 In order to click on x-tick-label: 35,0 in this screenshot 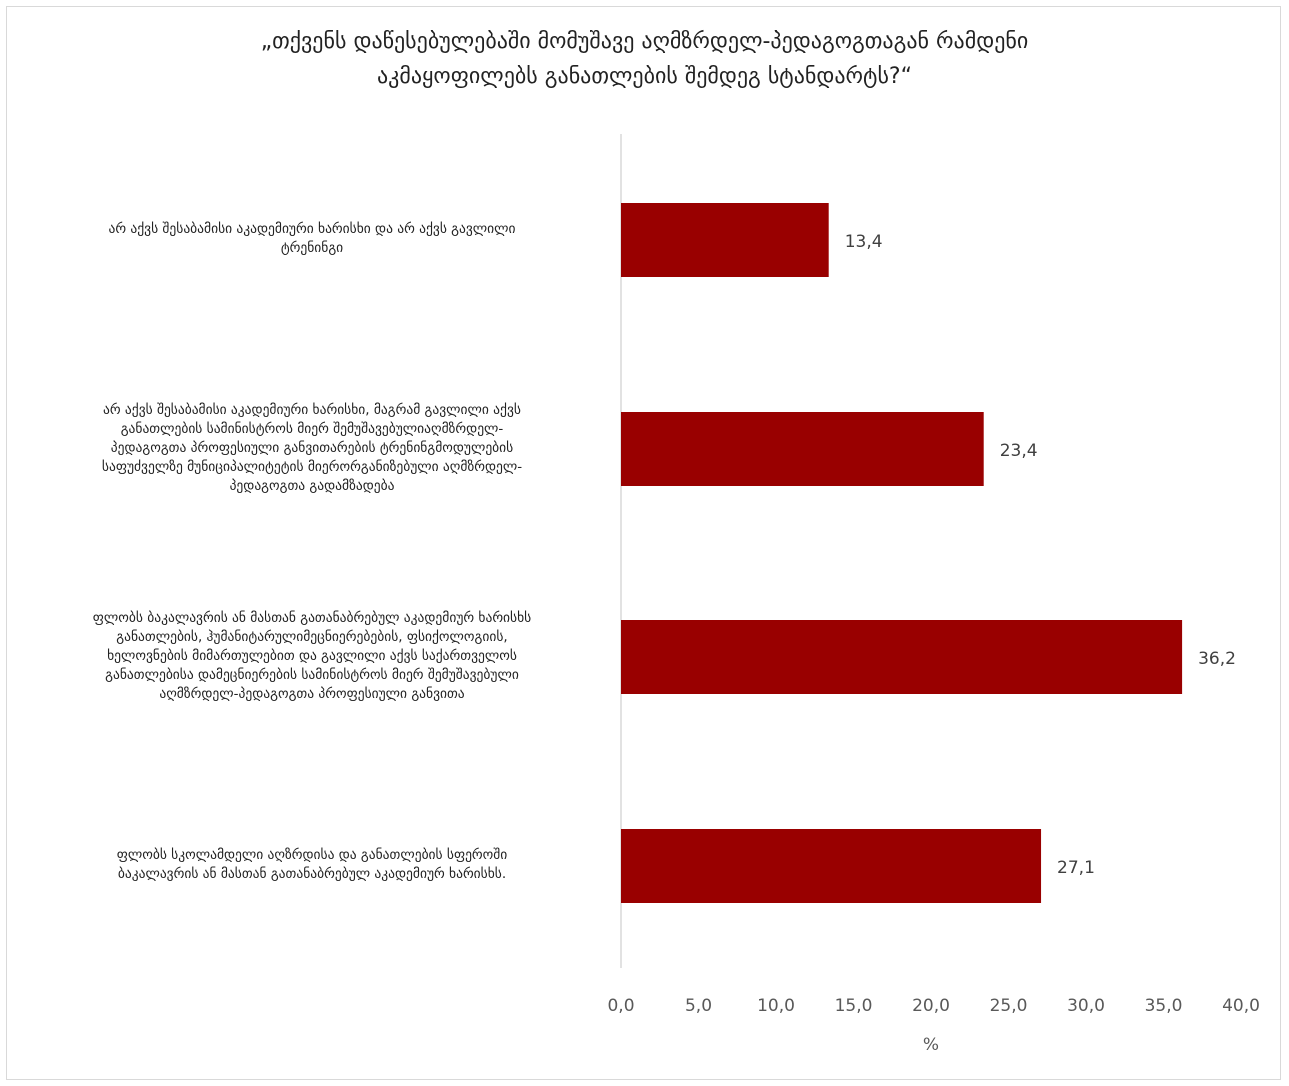, I will do `click(1164, 1006)`.